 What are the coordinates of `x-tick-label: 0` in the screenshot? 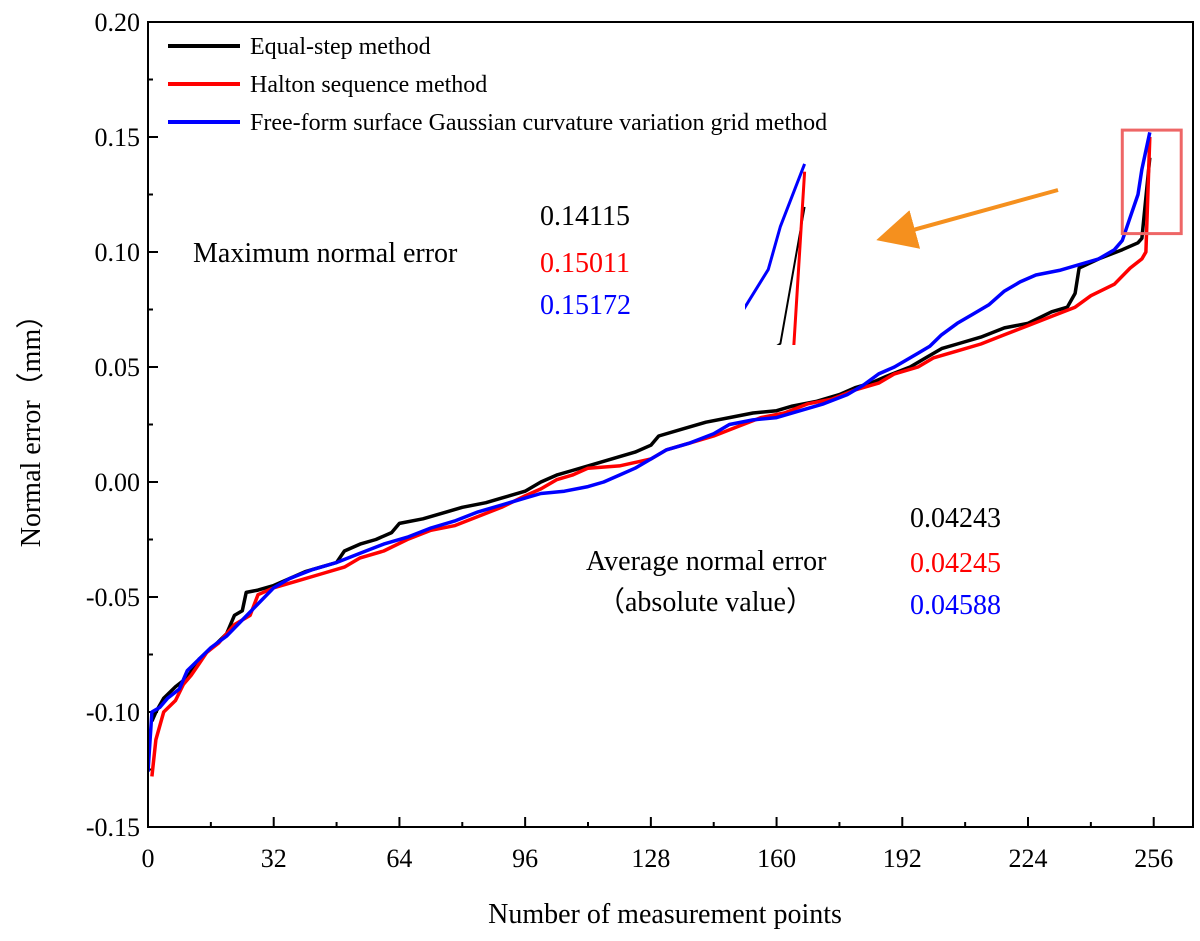 It's located at (148, 858).